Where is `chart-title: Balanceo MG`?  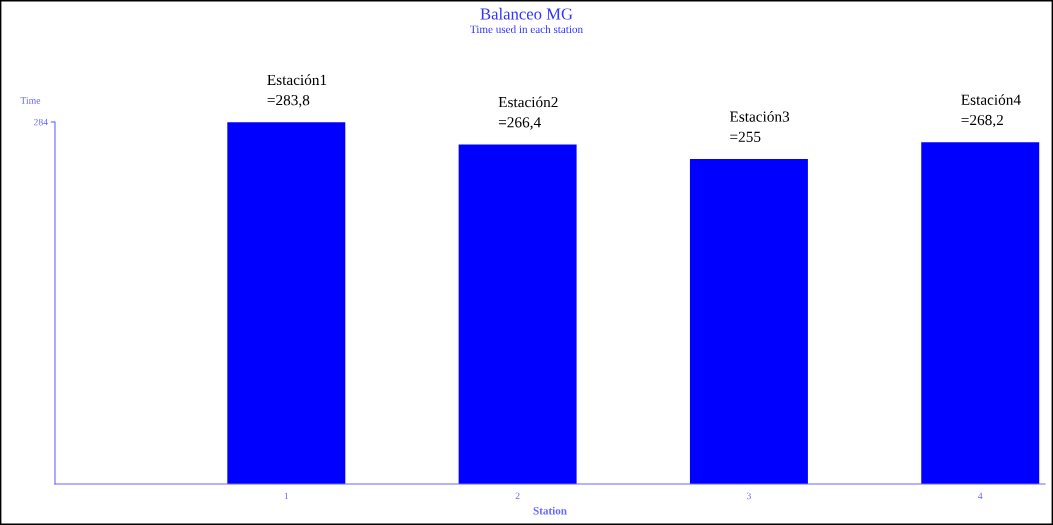 chart-title: Balanceo MG is located at coordinates (526, 13).